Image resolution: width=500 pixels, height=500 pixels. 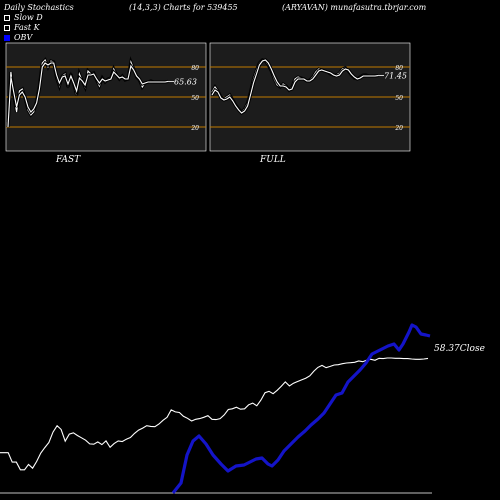 What do you see at coordinates (39, 7) in the screenshot?
I see `chart-title-left: Daily Stochastics` at bounding box center [39, 7].